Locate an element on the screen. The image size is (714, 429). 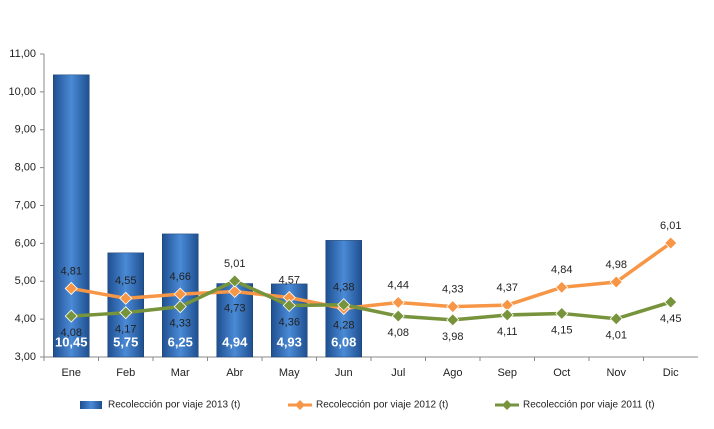
legend-label: Recolección por viaje 2011 (t) is located at coordinates (589, 405).